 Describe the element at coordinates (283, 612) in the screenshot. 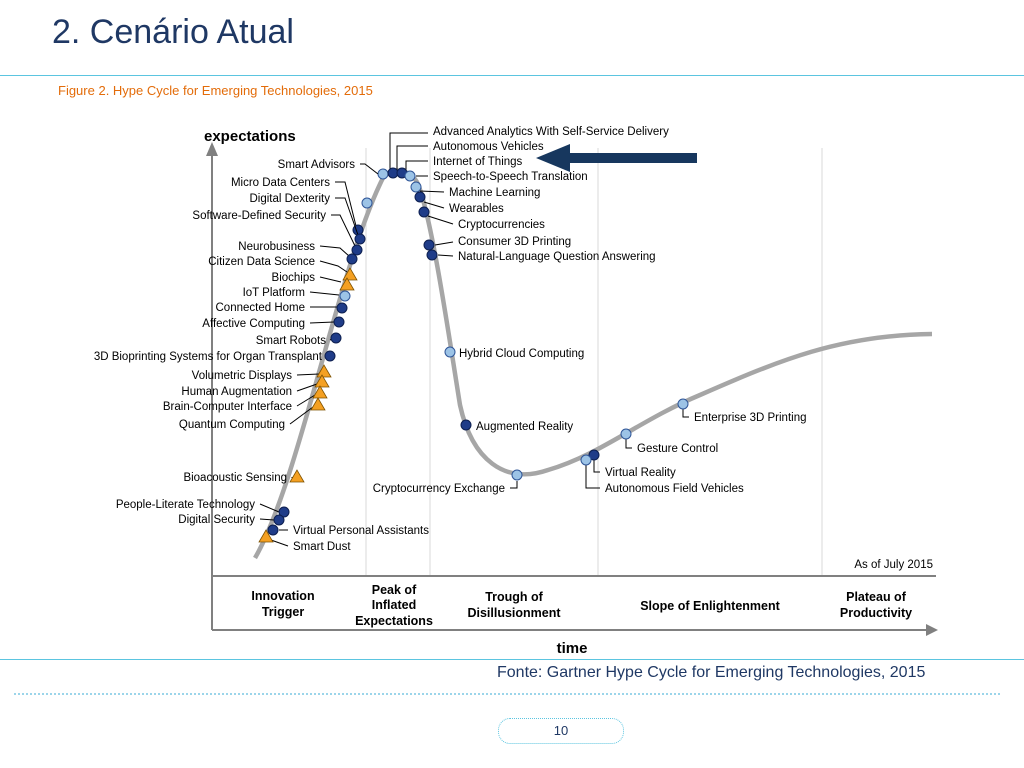

I see `phase-label-line: Trigger` at that location.